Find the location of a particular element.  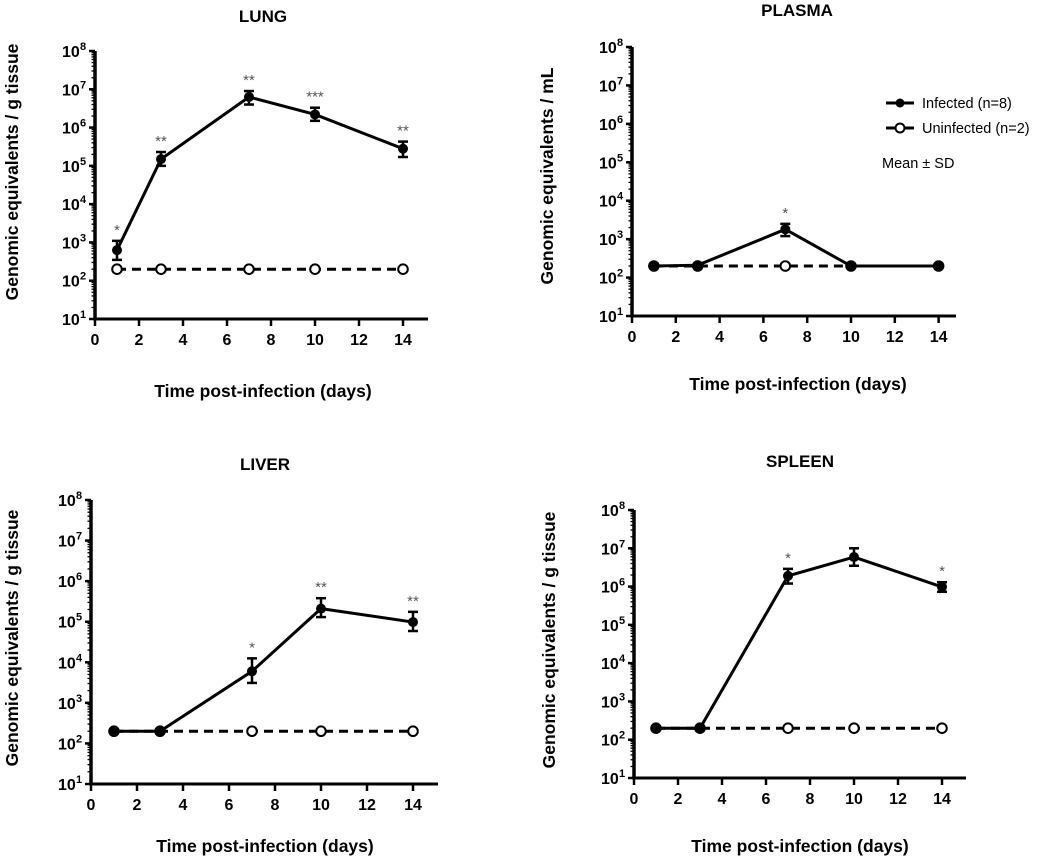

y-tick-exponent: 6 is located at coordinates (622, 583).